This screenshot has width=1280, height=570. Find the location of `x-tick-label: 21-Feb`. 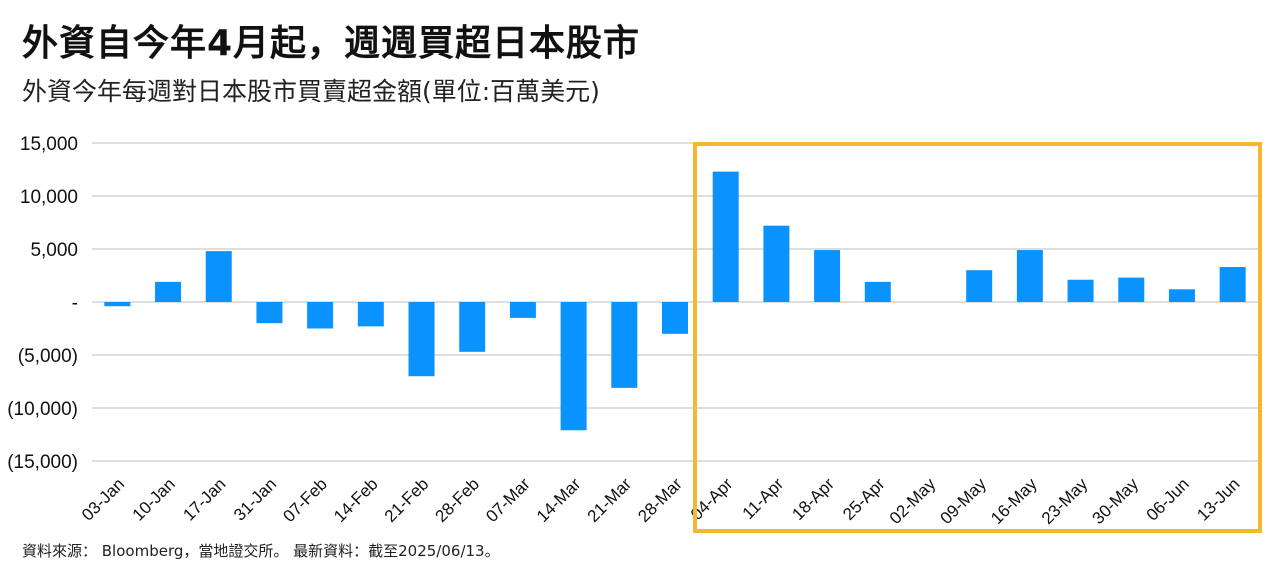

x-tick-label: 21-Feb is located at coordinates (407, 500).